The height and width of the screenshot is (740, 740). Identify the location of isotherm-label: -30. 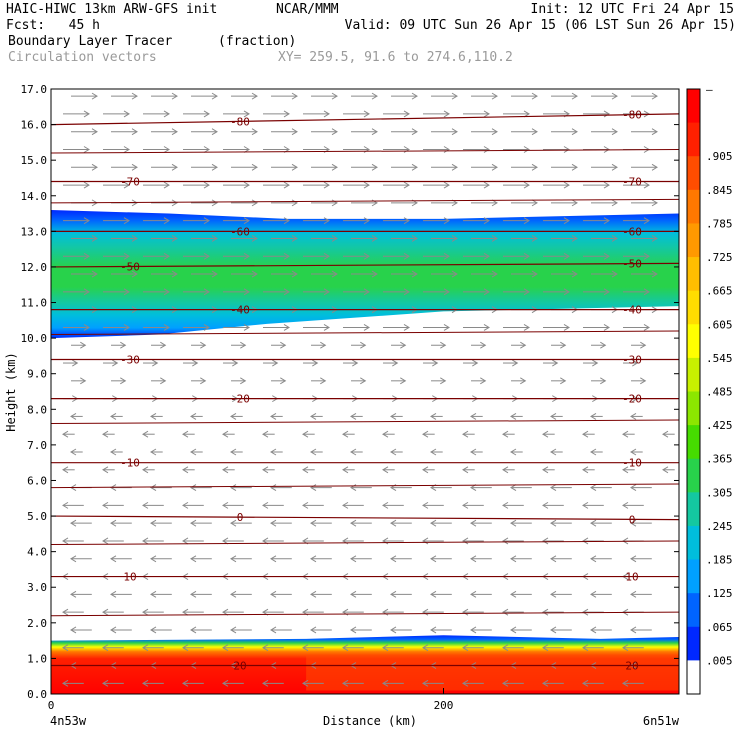
(632, 359).